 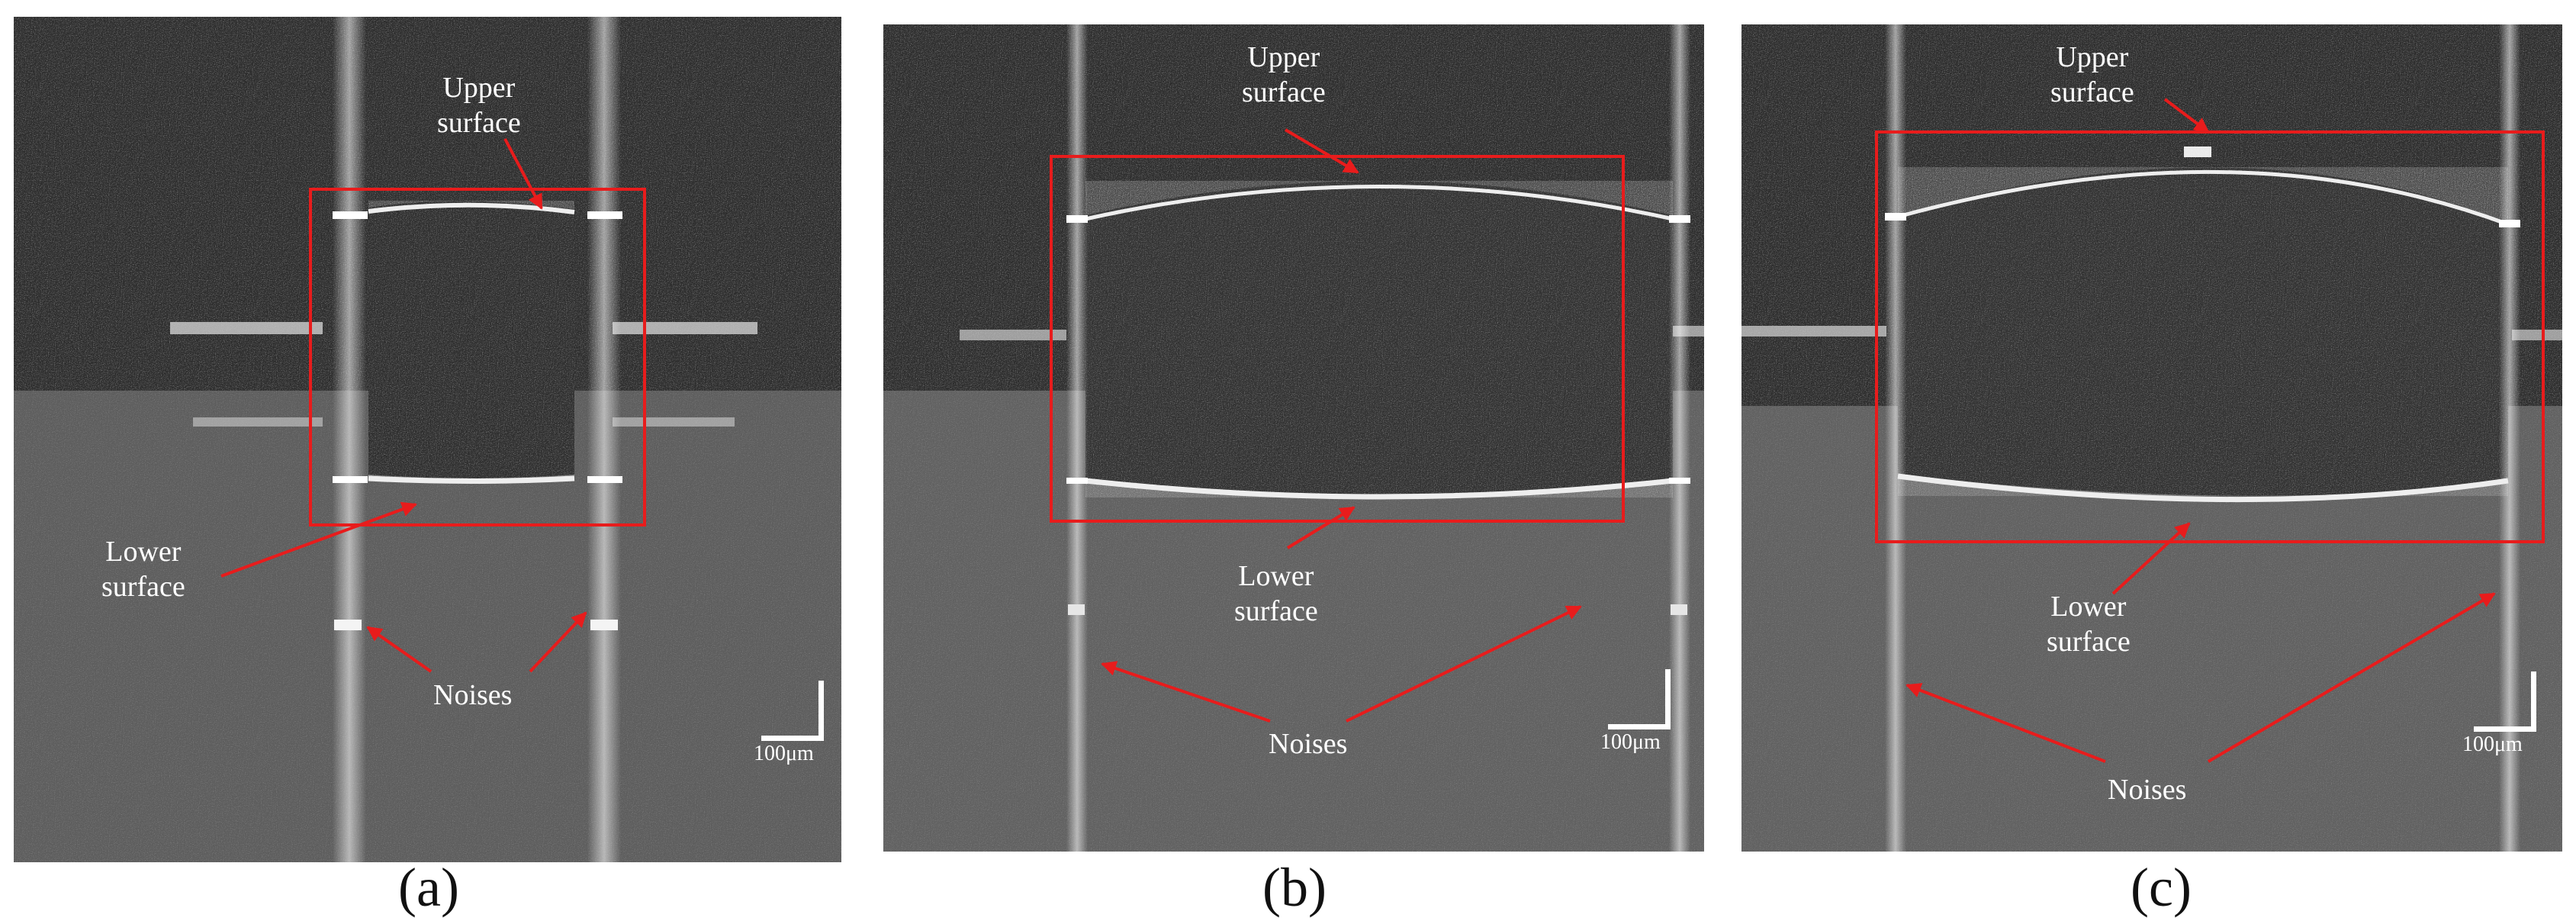 I want to click on lower-surface-label-a: Lower surface, so click(x=143, y=569).